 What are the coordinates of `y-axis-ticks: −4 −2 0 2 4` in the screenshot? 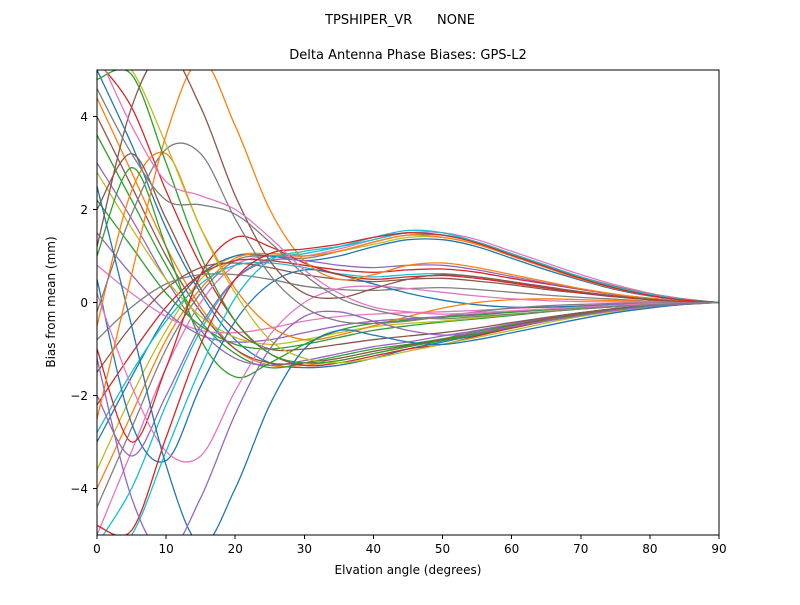 It's located at (83, 303).